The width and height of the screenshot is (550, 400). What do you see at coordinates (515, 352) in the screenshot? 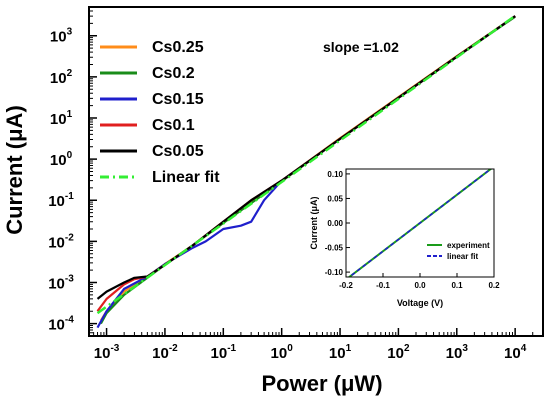
I see `x-tick-label: 10⁴` at bounding box center [515, 352].